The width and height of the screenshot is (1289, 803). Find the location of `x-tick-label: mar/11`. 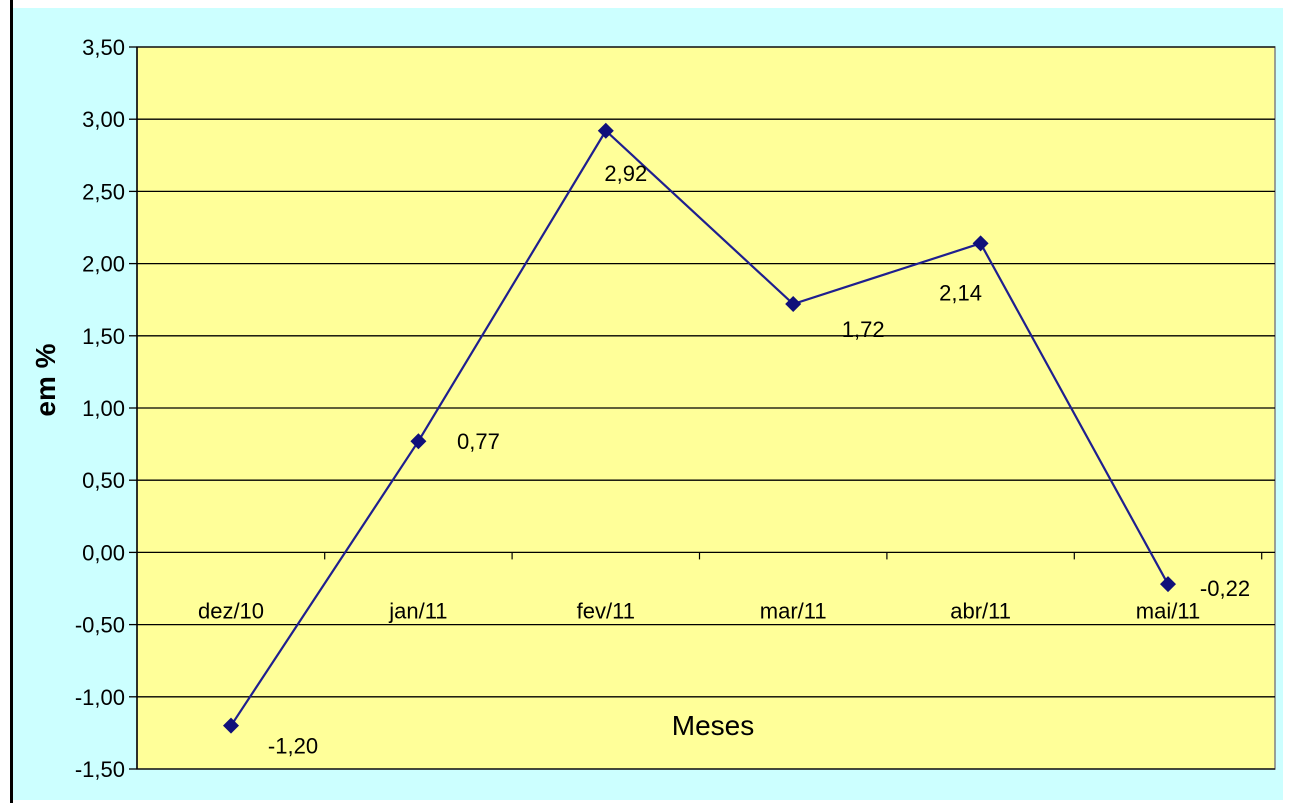

x-tick-label: mar/11 is located at coordinates (793, 610).